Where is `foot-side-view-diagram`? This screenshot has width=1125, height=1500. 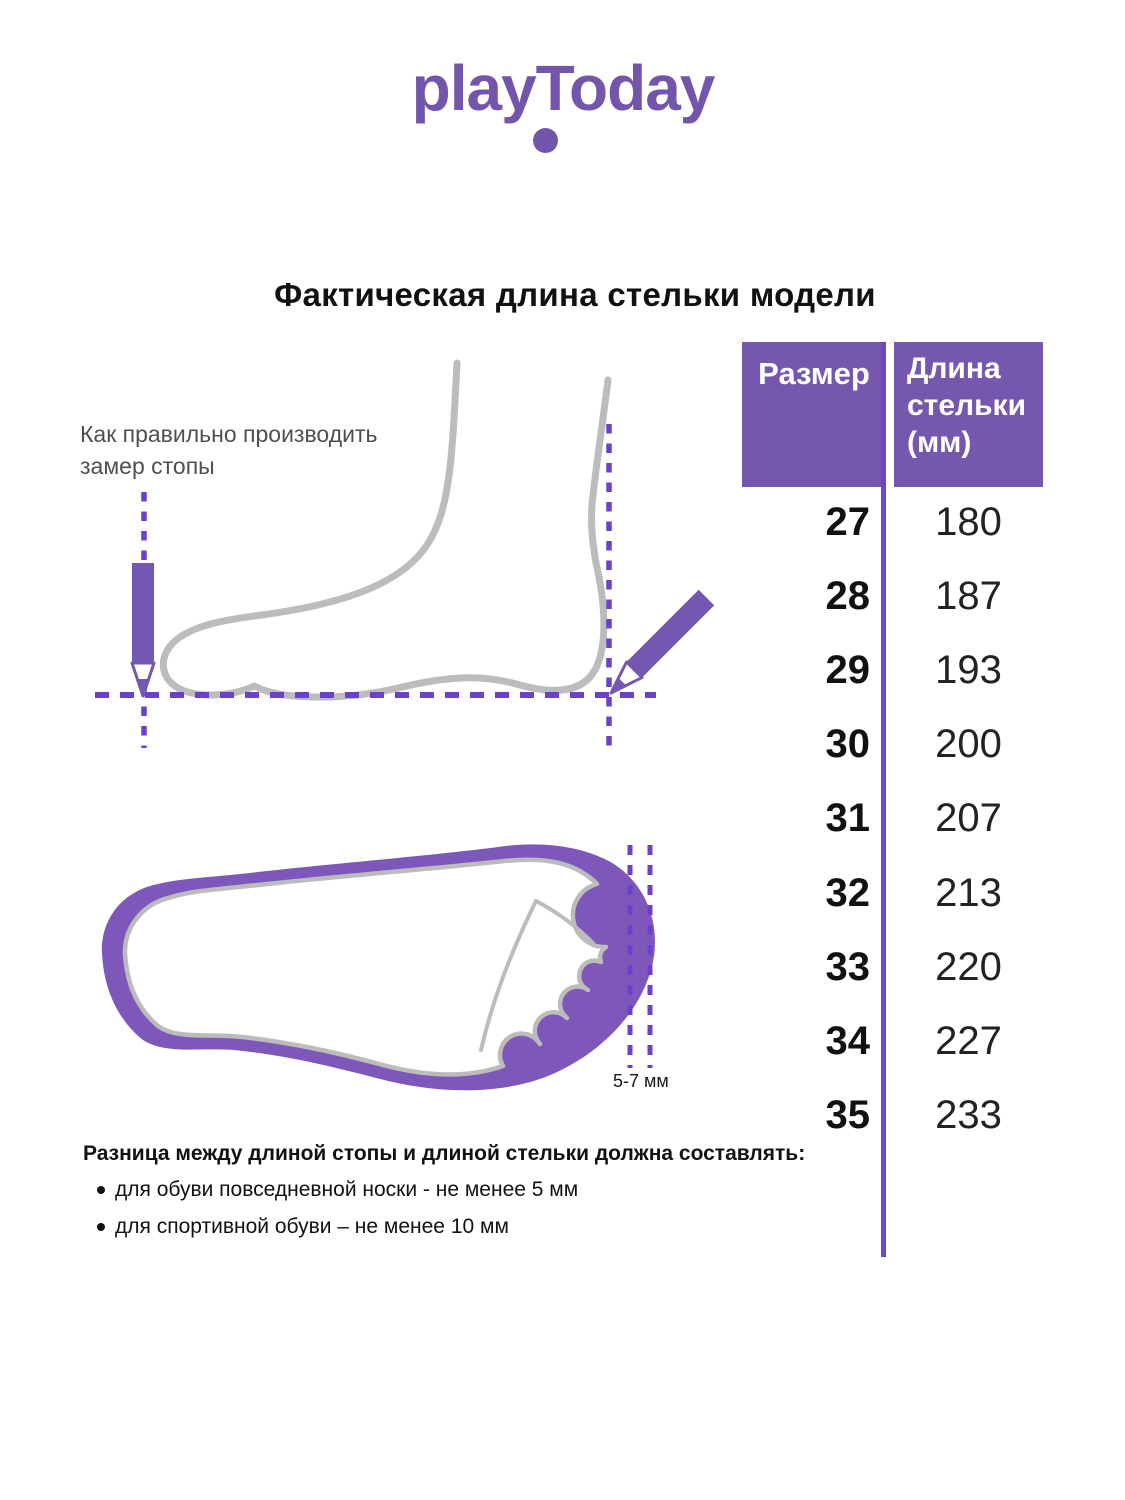
foot-side-view-diagram is located at coordinates (405, 555).